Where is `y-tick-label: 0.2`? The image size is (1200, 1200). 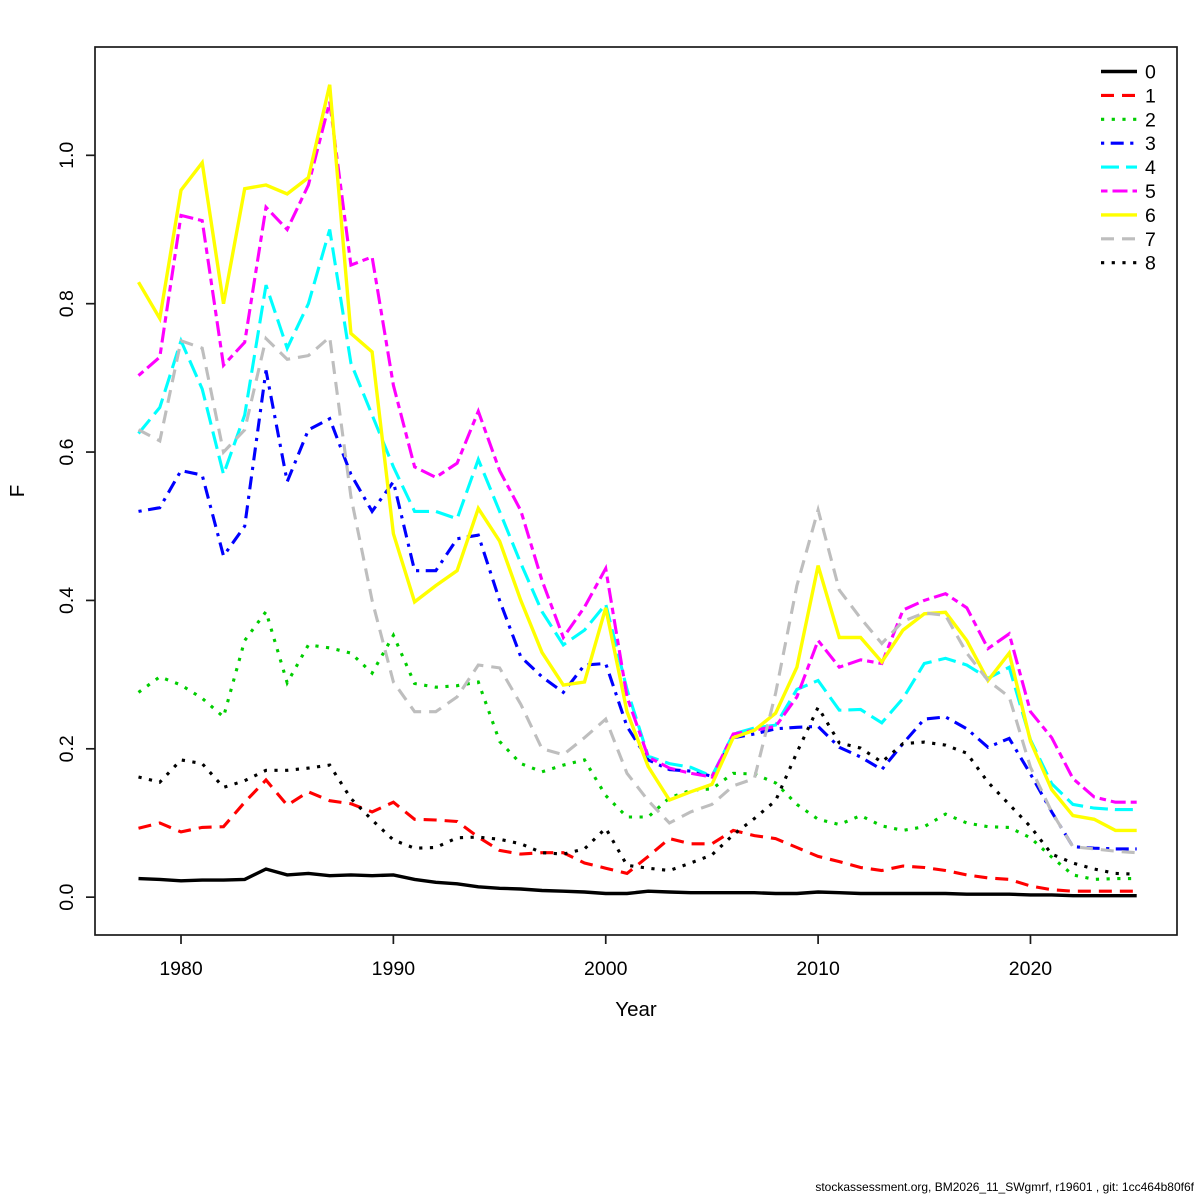
y-tick-label: 0.2 is located at coordinates (67, 748).